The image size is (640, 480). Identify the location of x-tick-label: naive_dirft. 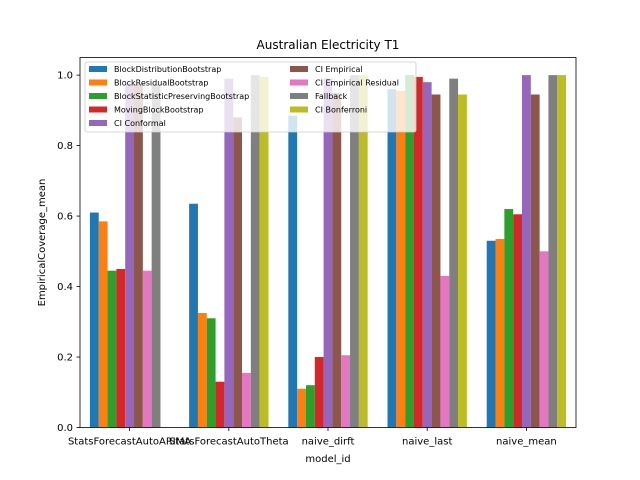
(328, 442).